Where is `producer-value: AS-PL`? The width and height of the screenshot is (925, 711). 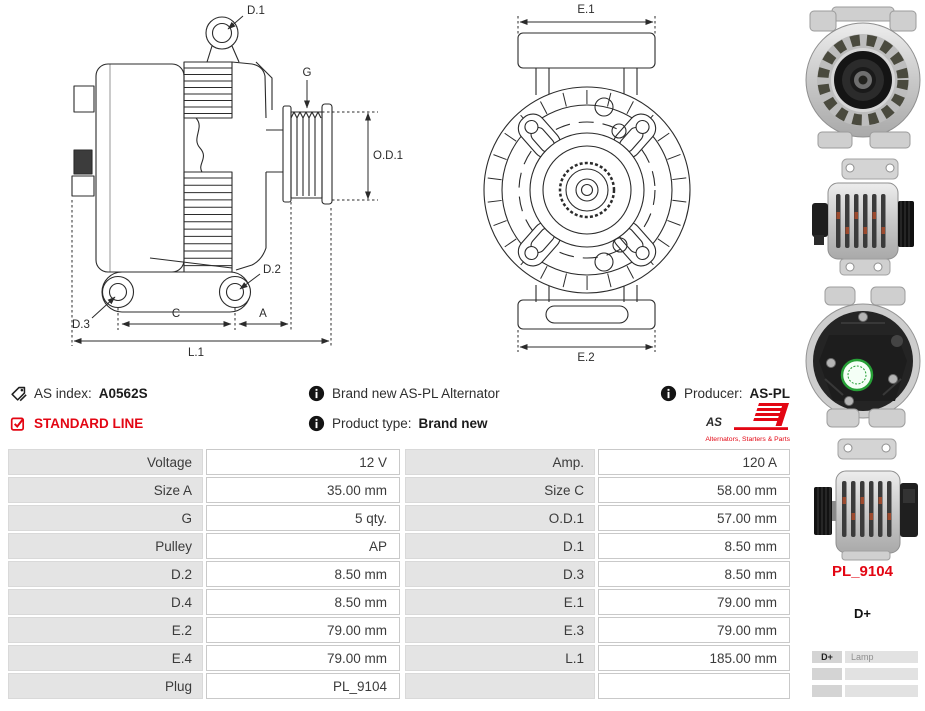 producer-value: AS-PL is located at coordinates (770, 393).